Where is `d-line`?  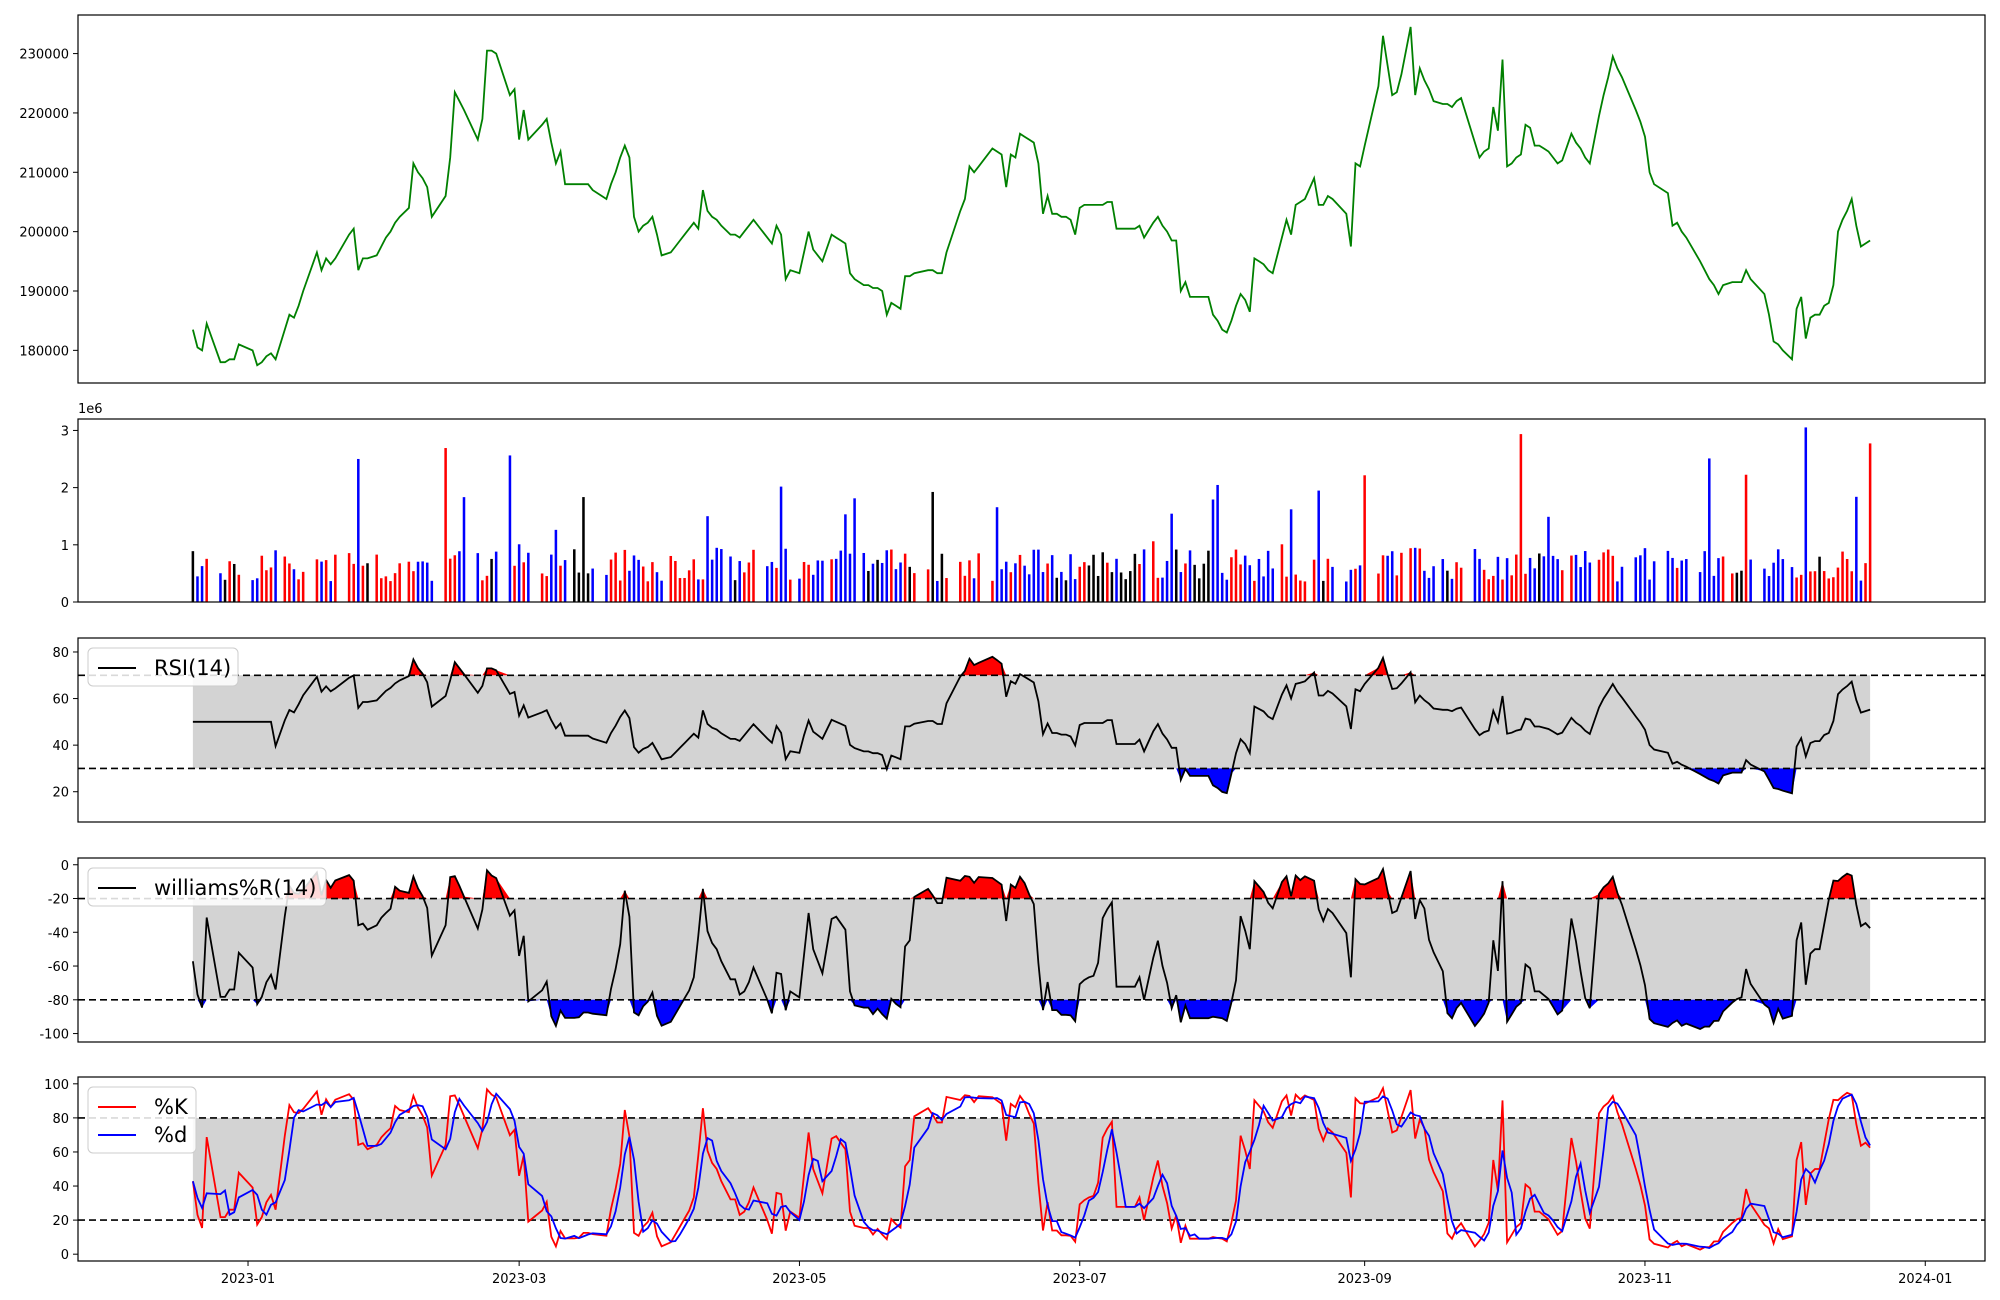
d-line is located at coordinates (1031, 1170).